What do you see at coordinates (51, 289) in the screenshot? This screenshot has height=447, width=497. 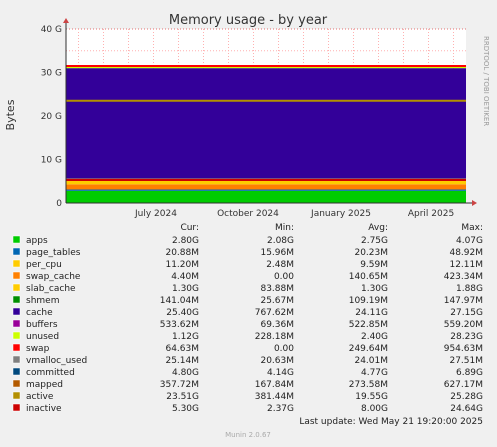 I see `legend-label: slab_cache` at bounding box center [51, 289].